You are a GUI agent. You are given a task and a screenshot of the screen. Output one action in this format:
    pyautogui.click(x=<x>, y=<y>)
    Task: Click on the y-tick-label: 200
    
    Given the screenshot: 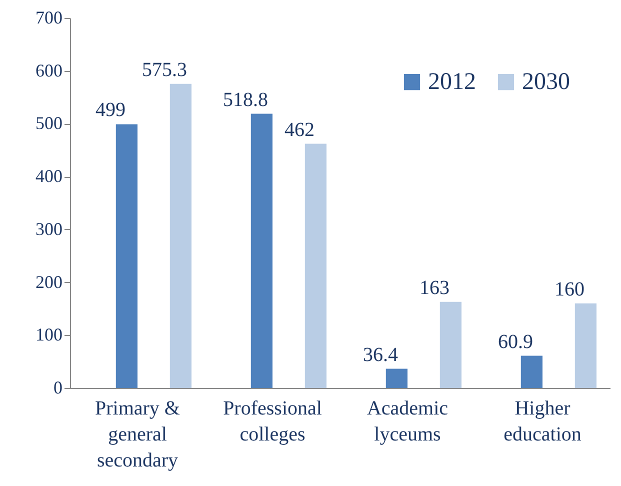 What is the action you would take?
    pyautogui.click(x=49, y=282)
    